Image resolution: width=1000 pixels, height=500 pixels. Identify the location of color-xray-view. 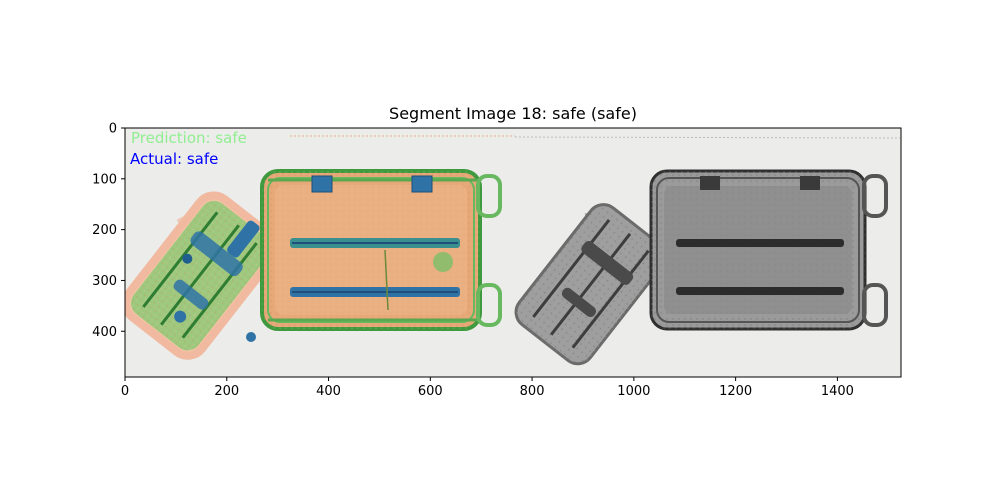
(313, 264).